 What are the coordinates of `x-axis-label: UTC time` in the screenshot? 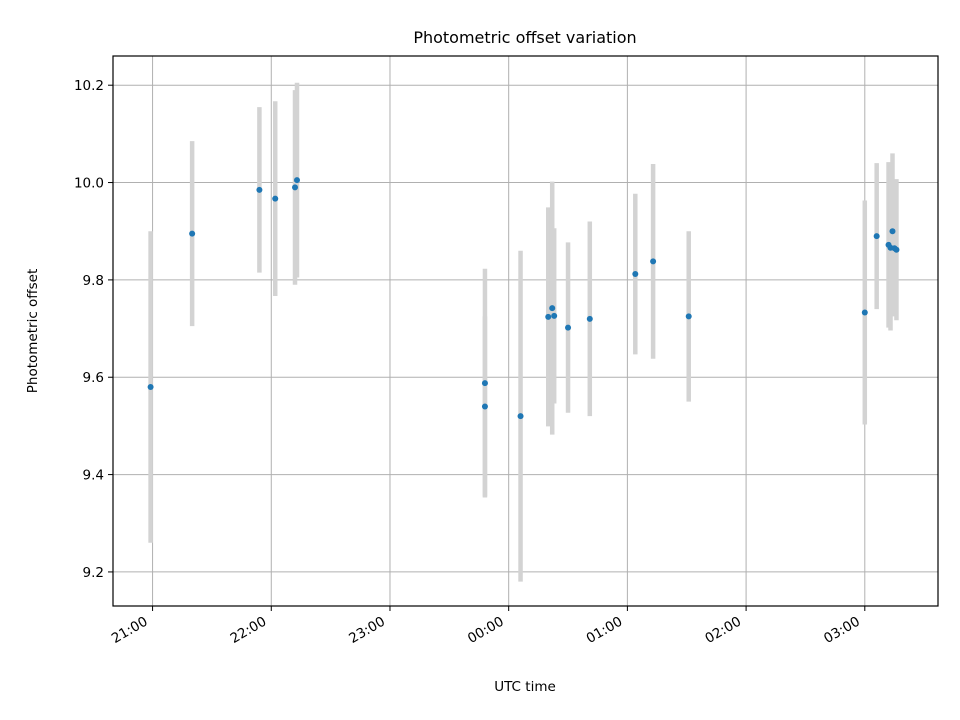 It's located at (525, 687).